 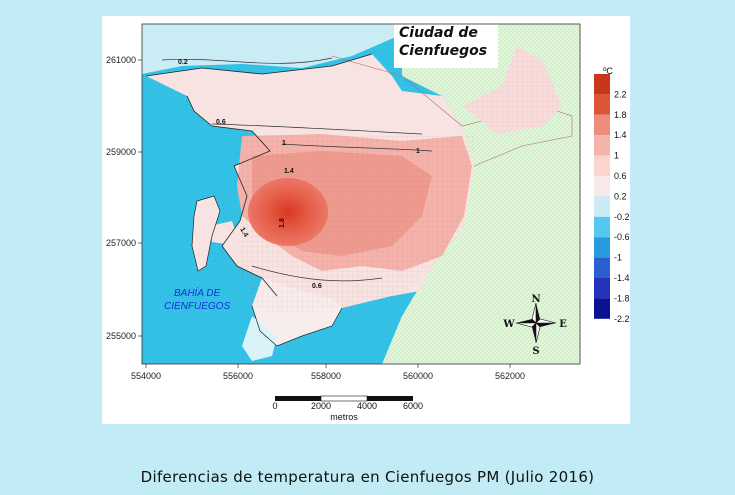 I want to click on compass-north: N, so click(x=535, y=299).